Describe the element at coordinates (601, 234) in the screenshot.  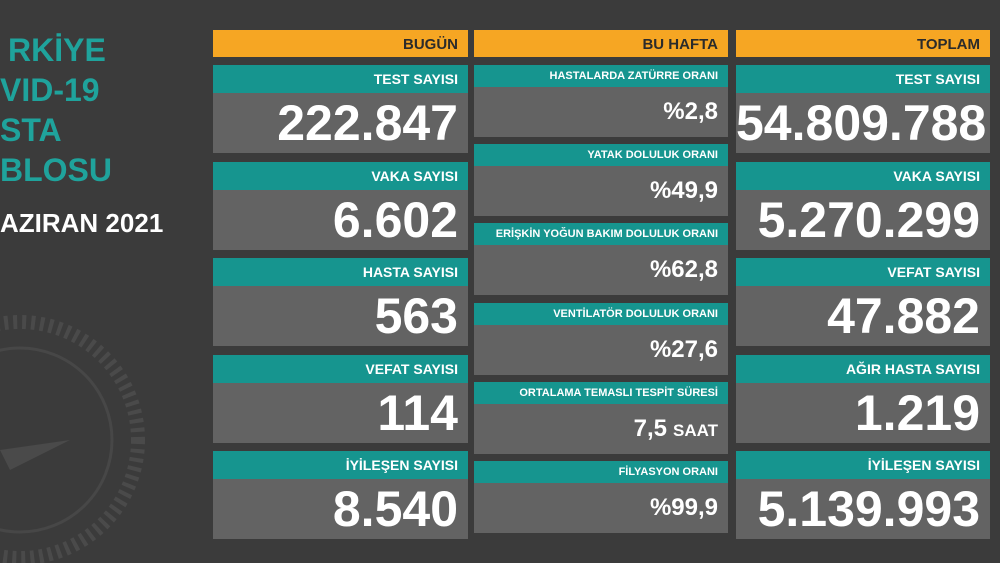
I see `item-label: ERİŞKİN YOĞUN BAKIM DOLULUK ORANI` at that location.